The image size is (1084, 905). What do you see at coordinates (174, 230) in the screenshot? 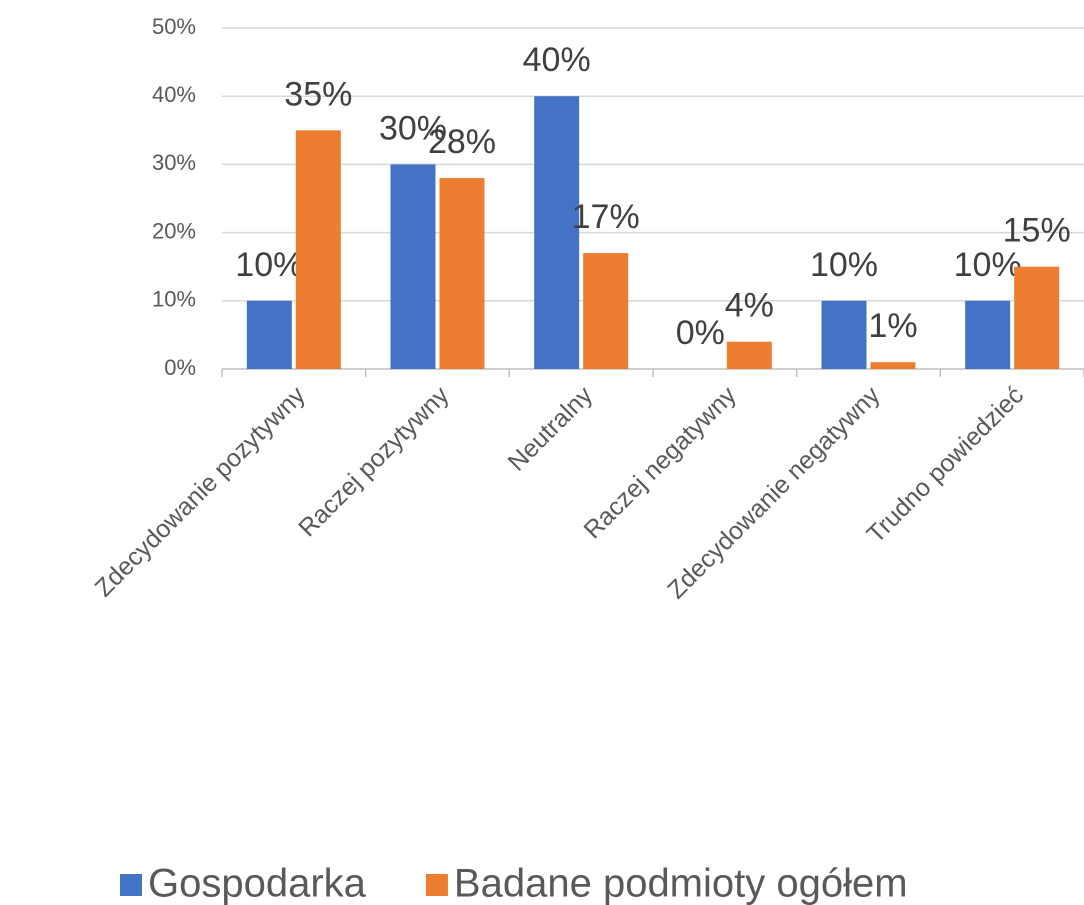
I see `y-tick-label: 20%` at bounding box center [174, 230].